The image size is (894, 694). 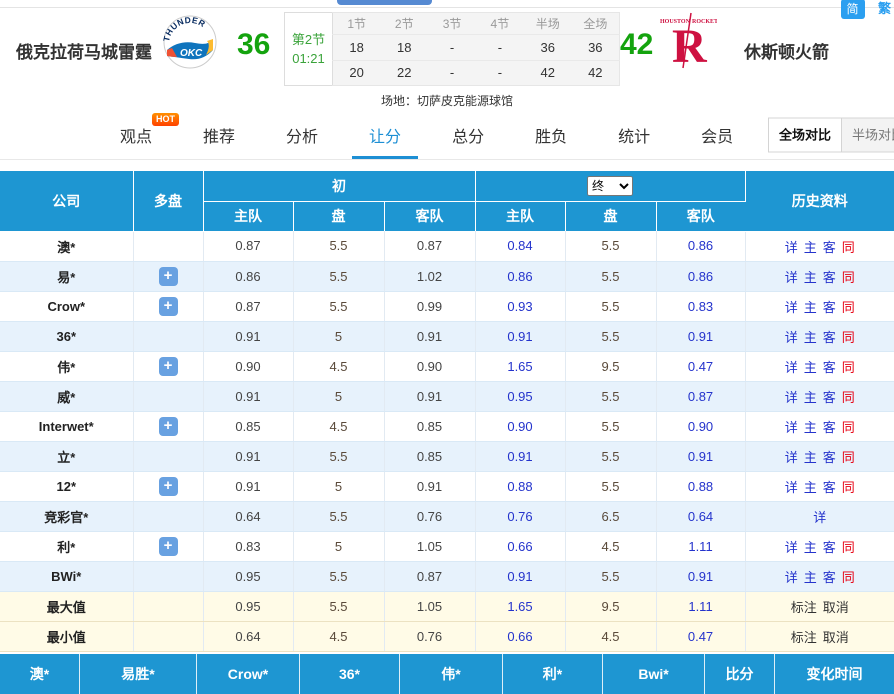 What do you see at coordinates (447, 9) in the screenshot?
I see `top-strip: 简 繁` at bounding box center [447, 9].